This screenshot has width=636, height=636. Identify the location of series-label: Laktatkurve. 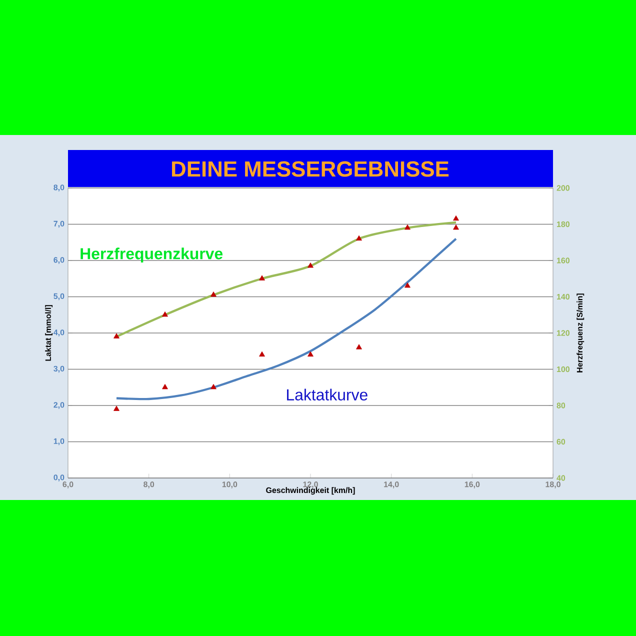
(327, 394).